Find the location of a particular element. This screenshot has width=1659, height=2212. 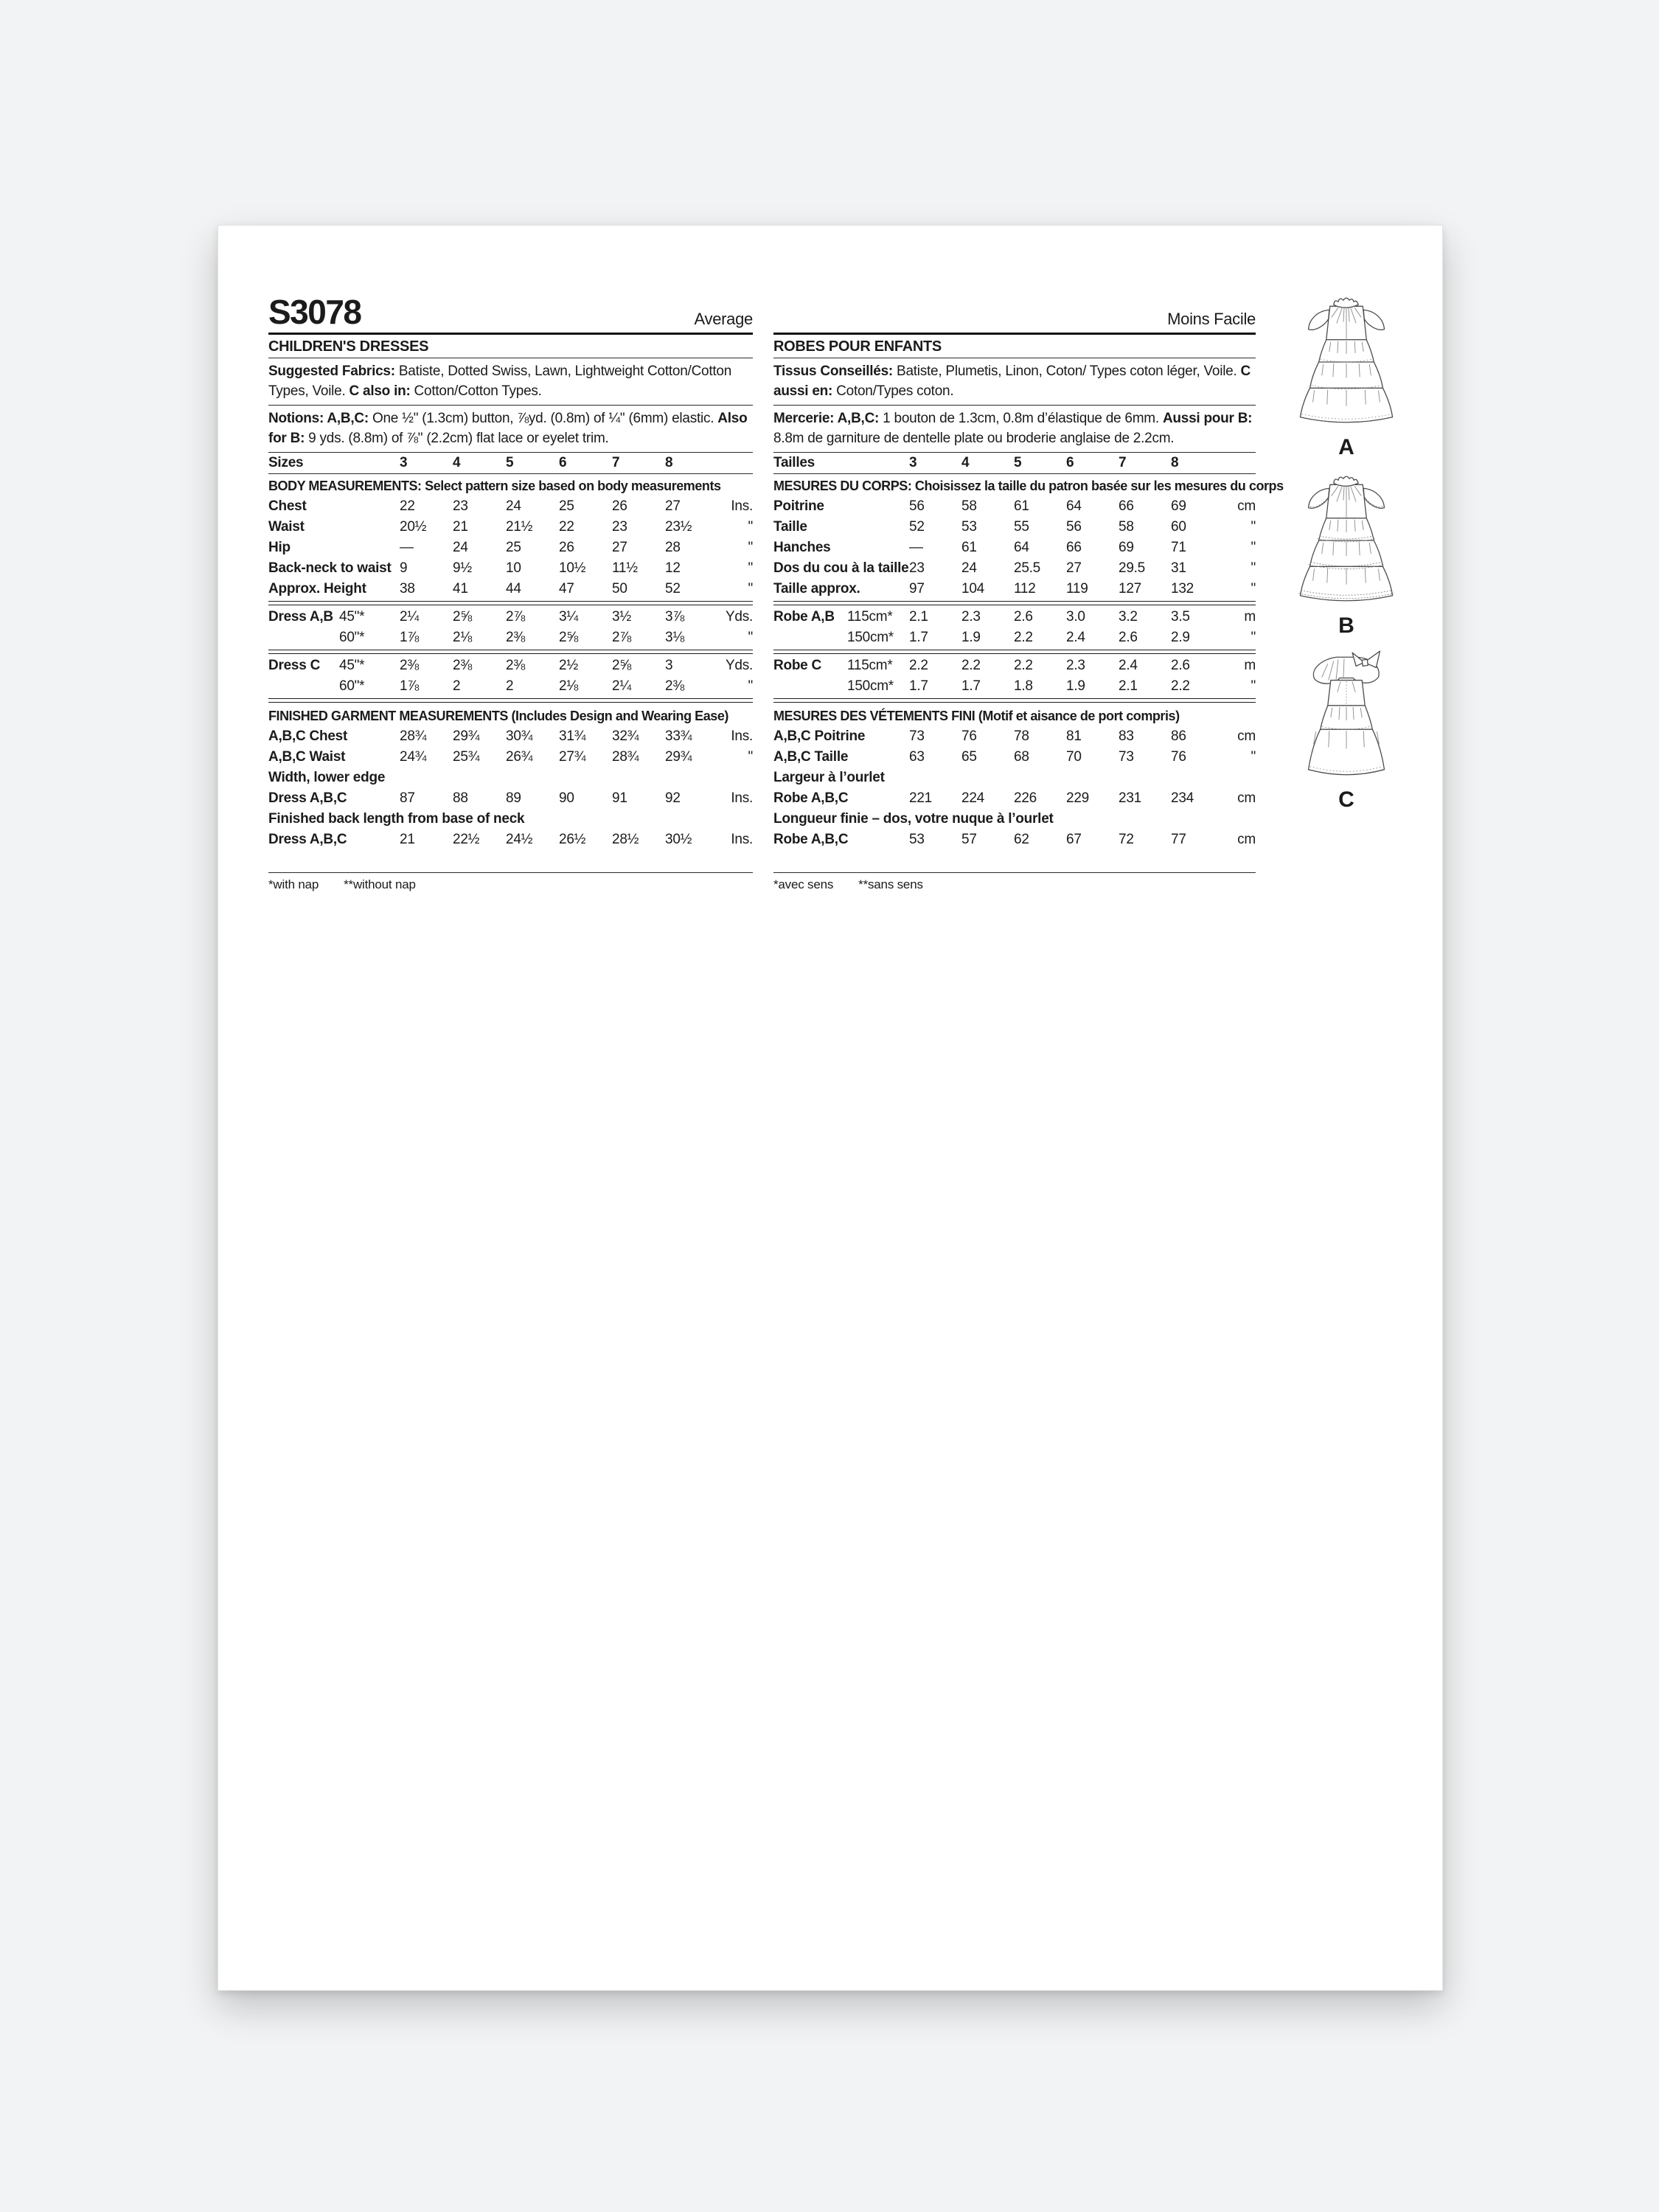

table-row: Waist 20½ 21 21½ 22 23 23½ " is located at coordinates (510, 527).